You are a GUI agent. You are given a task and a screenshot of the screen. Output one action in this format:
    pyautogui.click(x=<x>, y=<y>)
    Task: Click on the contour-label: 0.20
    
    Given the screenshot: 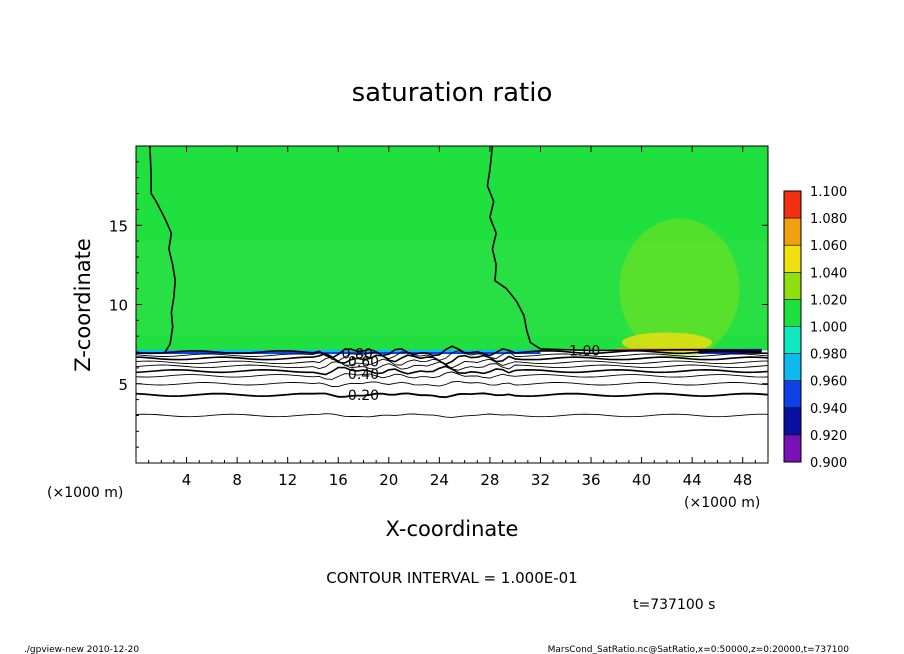 What is the action you would take?
    pyautogui.click(x=363, y=396)
    